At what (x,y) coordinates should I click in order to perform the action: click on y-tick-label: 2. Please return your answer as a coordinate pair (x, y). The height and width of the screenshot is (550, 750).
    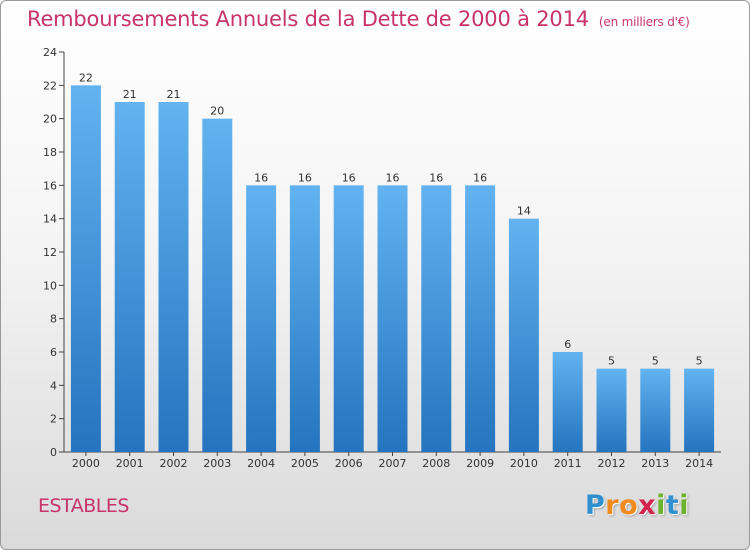
    Looking at the image, I should click on (53, 419).